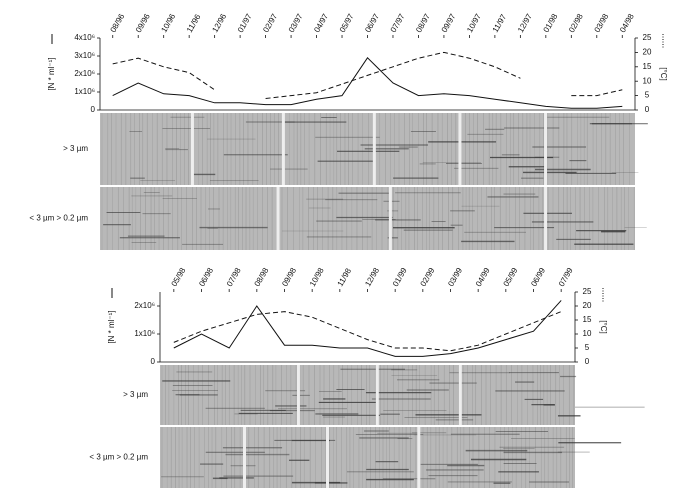 The height and width of the screenshot is (495, 685). What do you see at coordinates (483, 277) in the screenshot?
I see `x-tick-label: 04/99` at bounding box center [483, 277].